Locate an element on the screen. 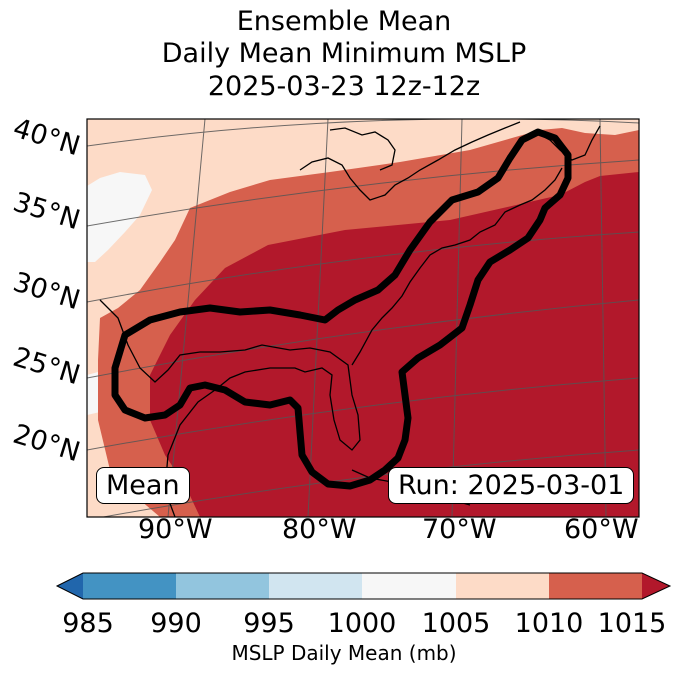 The width and height of the screenshot is (688, 674). title-line-2: Daily Mean Minimum MSLP is located at coordinates (344, 53).